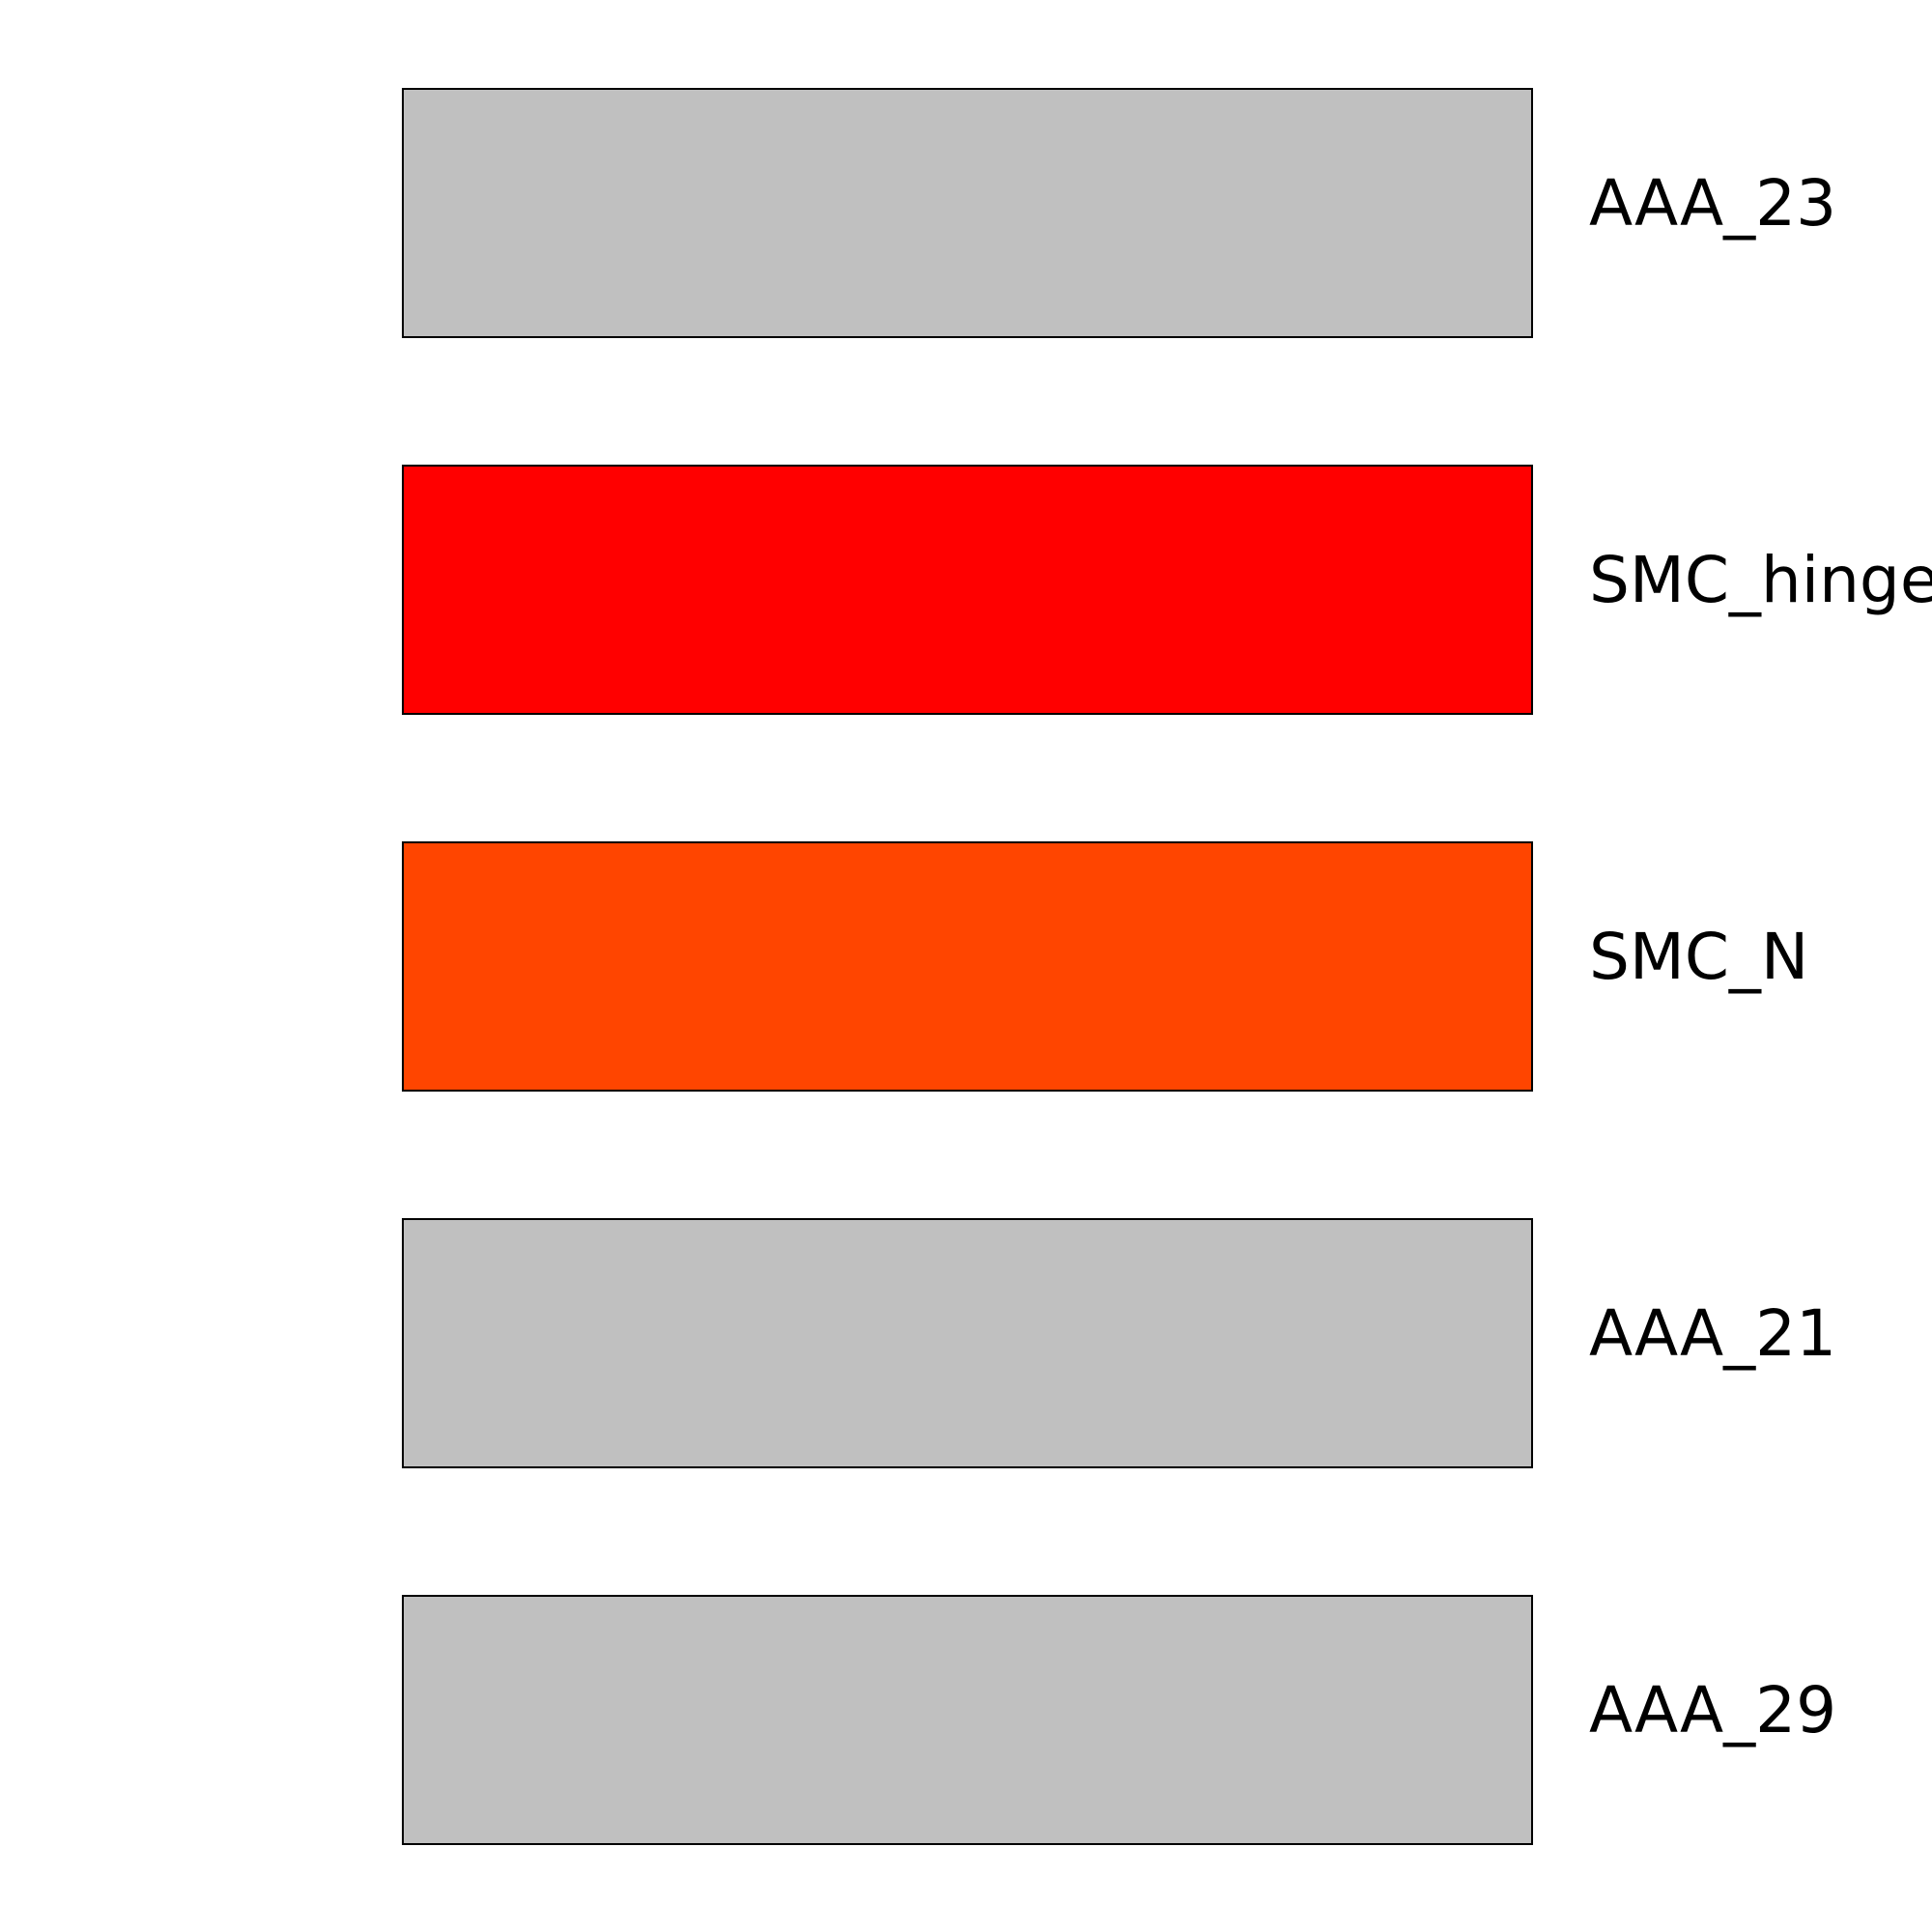 The height and width of the screenshot is (1932, 1932). Describe the element at coordinates (1713, 1710) in the screenshot. I see `domain-label-aaa-29: AAA_29` at that location.